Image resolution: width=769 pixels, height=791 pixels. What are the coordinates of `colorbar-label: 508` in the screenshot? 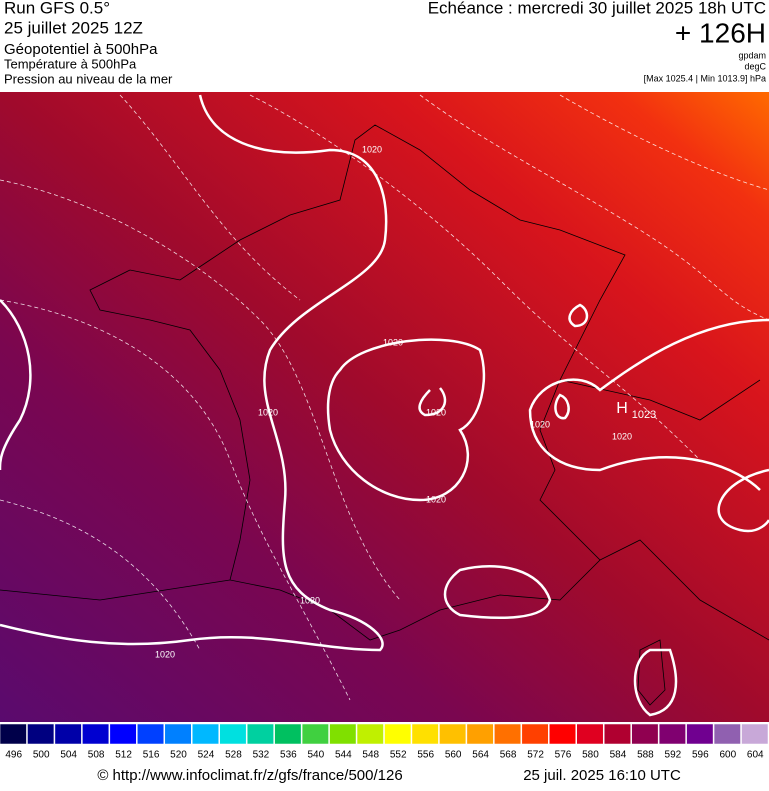 It's located at (96, 755).